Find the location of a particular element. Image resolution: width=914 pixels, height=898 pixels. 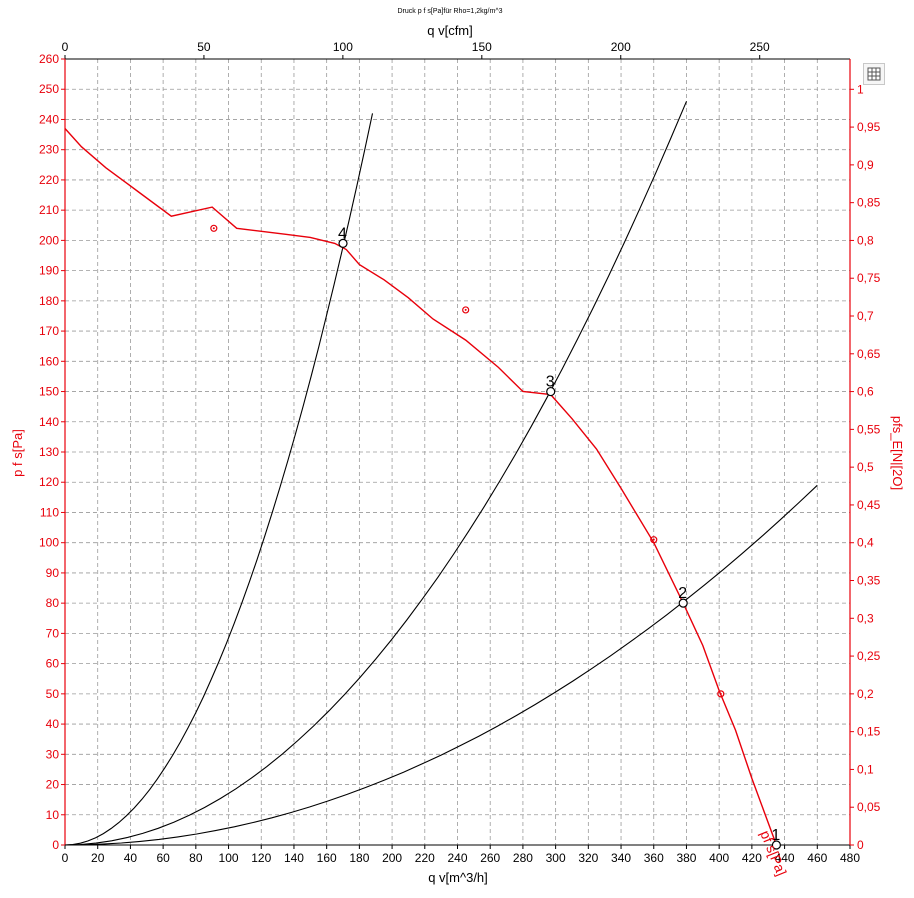

x-tick-label: 80 is located at coordinates (196, 858).